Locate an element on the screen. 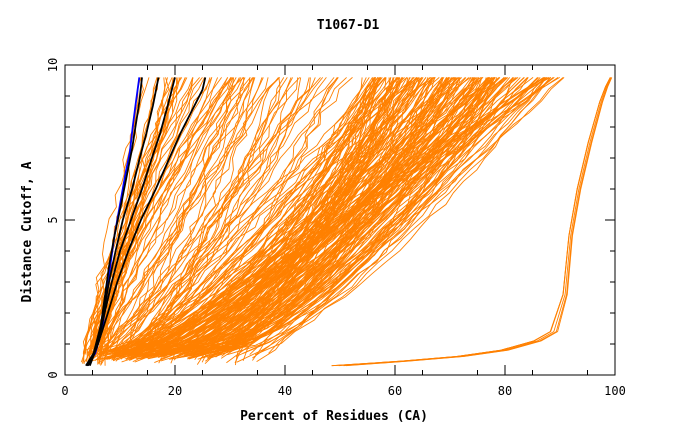  x-tick-label: 80 is located at coordinates (505, 391).